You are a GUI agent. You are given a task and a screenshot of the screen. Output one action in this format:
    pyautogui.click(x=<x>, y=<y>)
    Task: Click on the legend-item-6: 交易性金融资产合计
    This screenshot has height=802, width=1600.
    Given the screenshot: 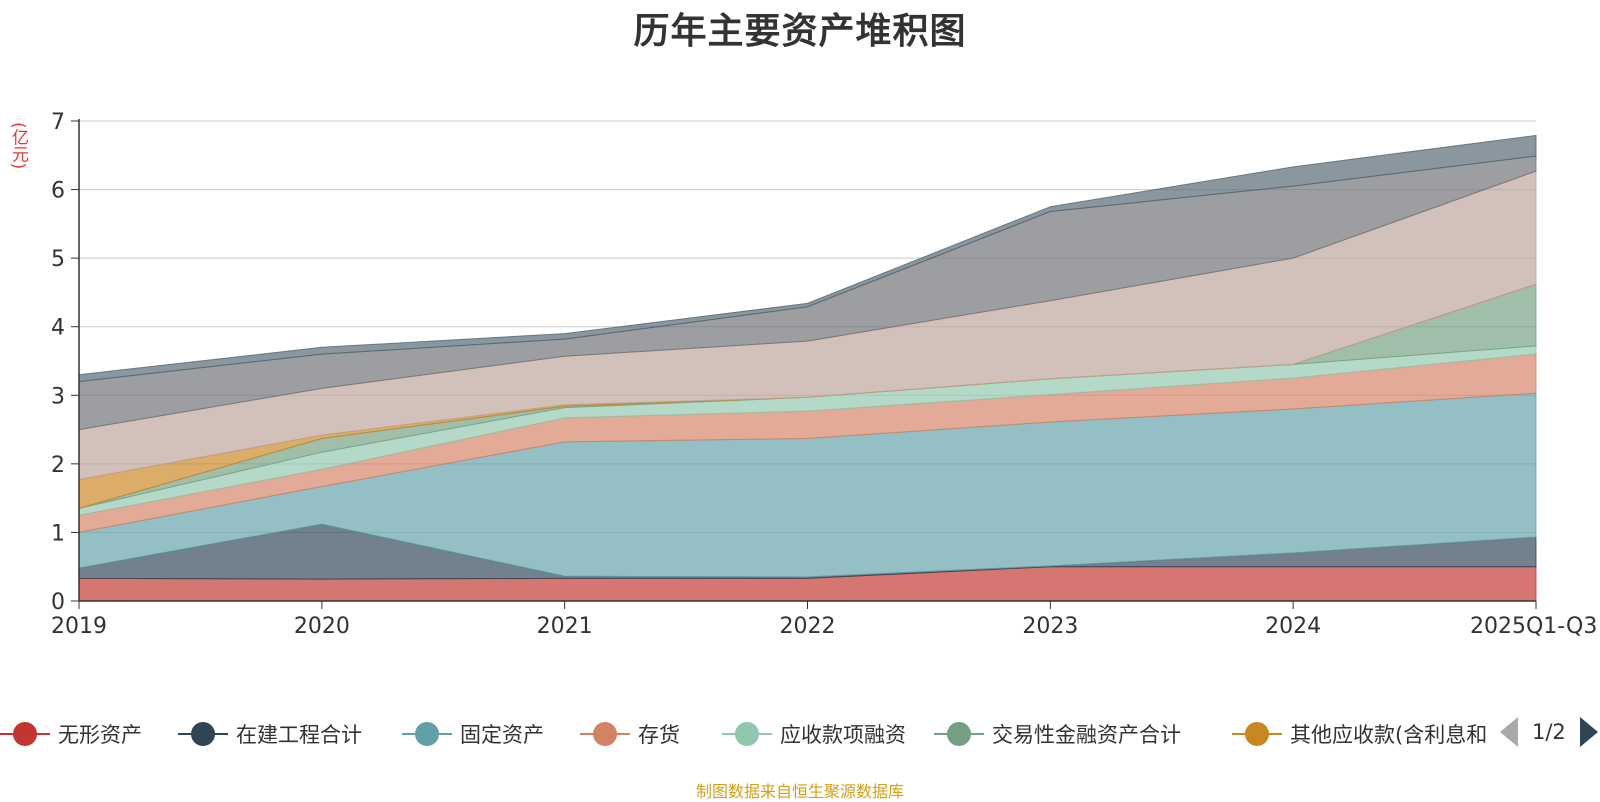 What is the action you would take?
    pyautogui.click(x=1057, y=734)
    